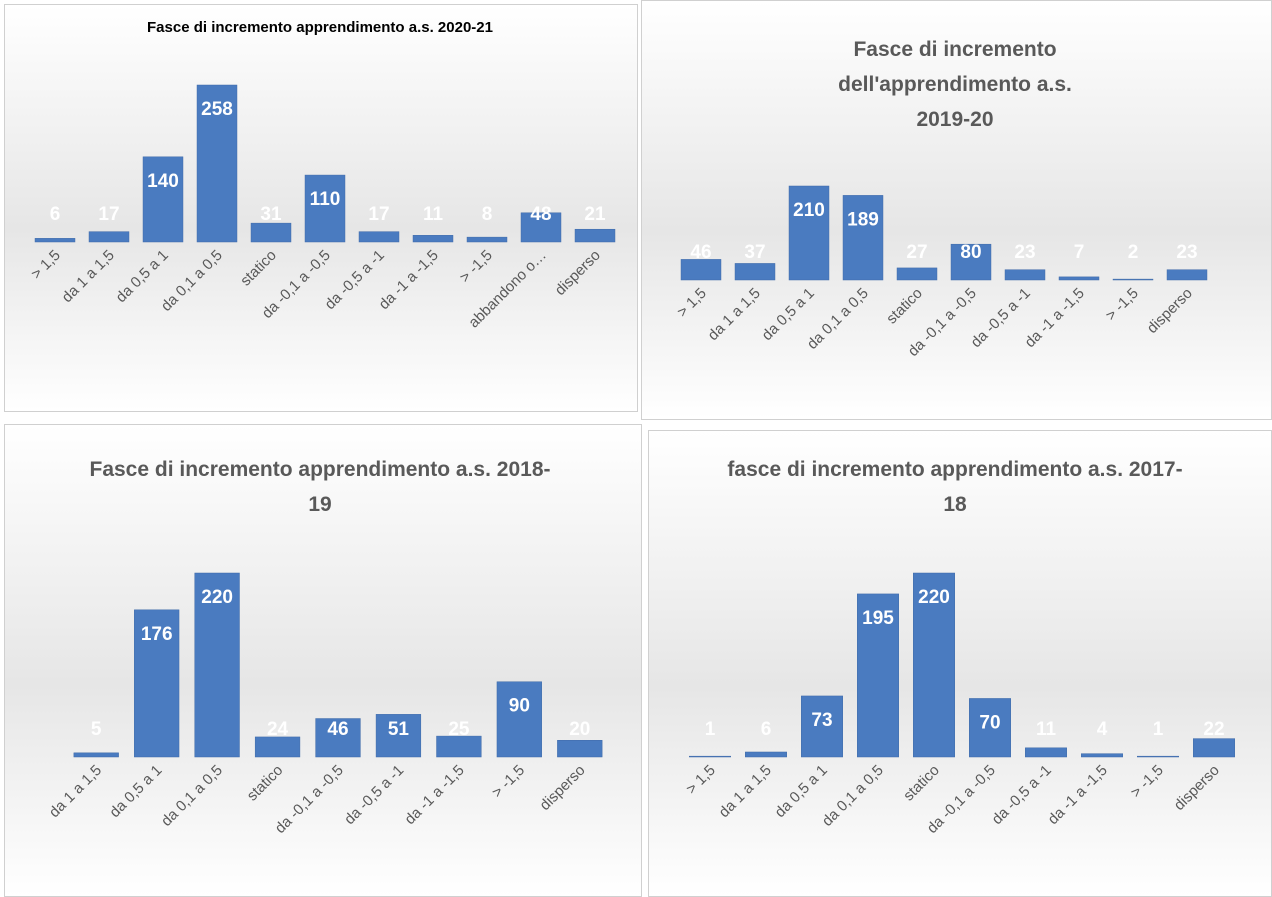 Image resolution: width=1272 pixels, height=897 pixels. I want to click on data-label: 48, so click(540, 214).